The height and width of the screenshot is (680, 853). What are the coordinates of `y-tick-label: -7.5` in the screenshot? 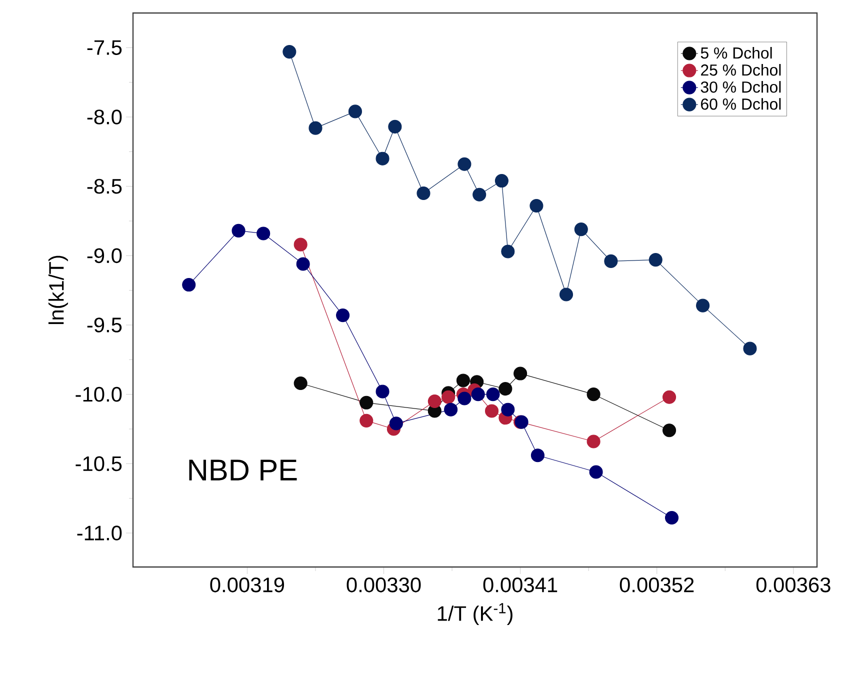 It's located at (104, 47).